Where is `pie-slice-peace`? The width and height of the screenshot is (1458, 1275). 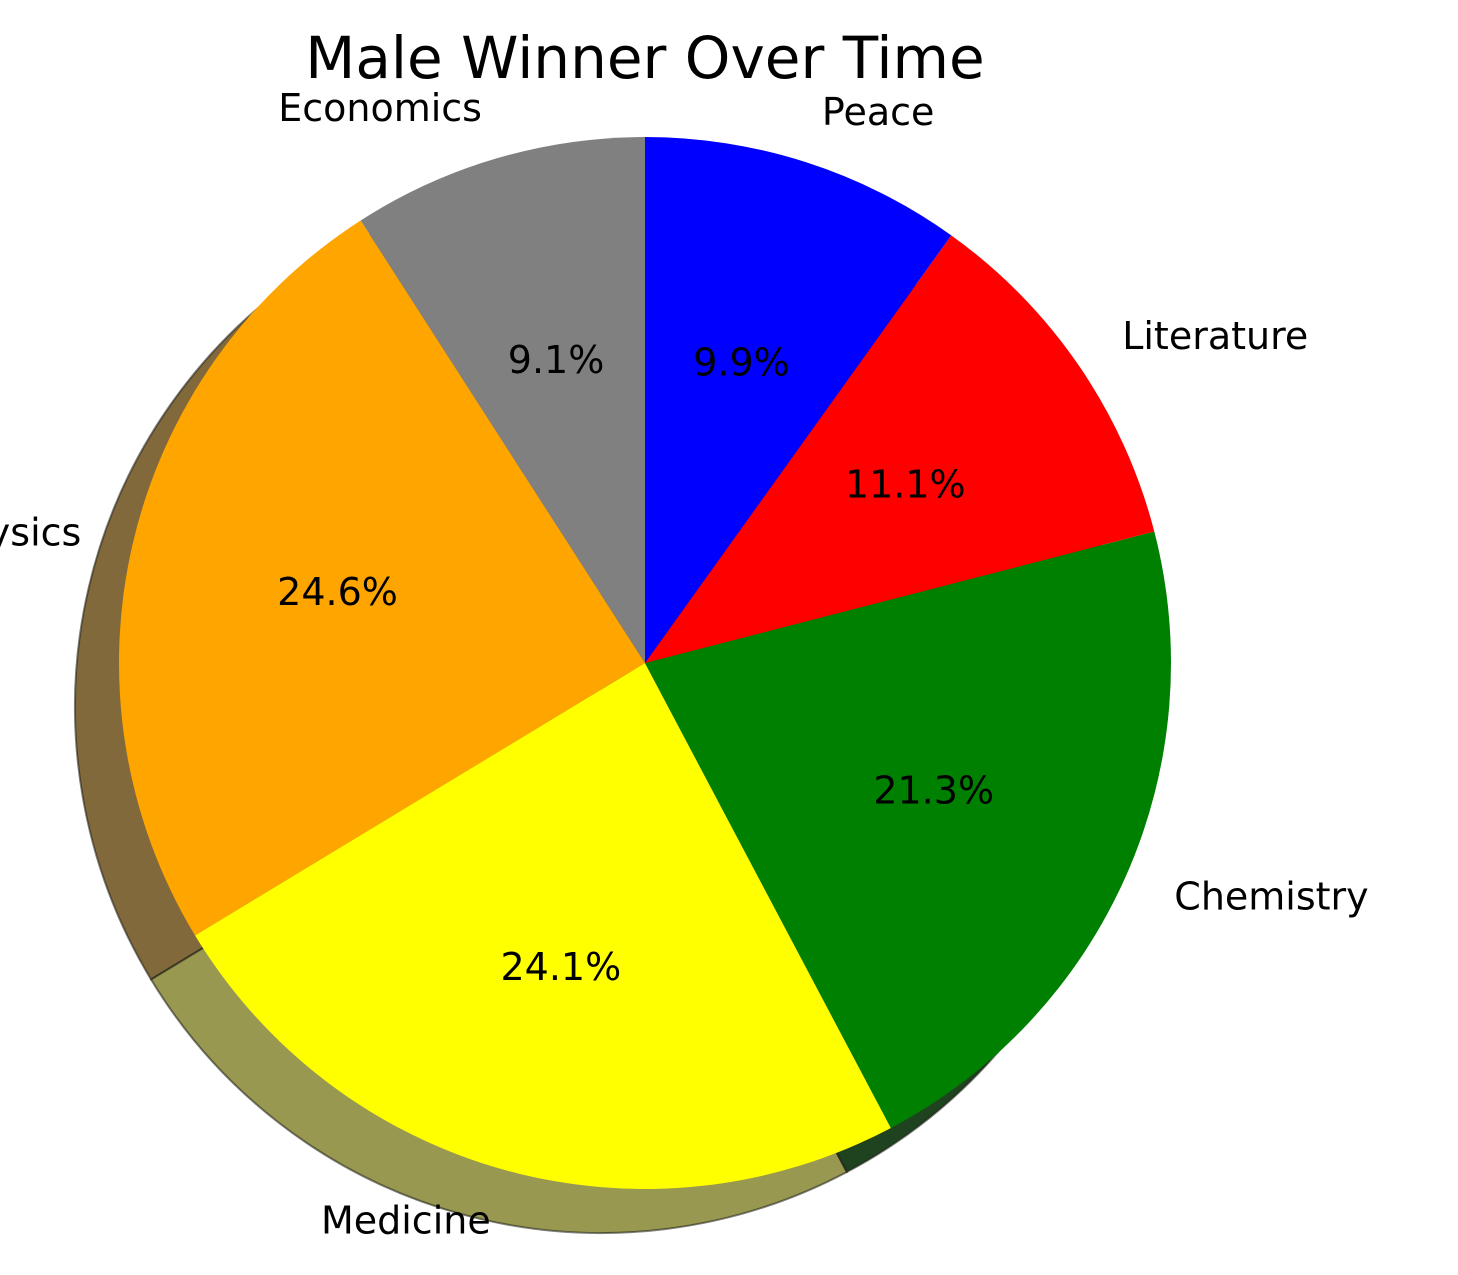 pie-slice-peace is located at coordinates (798, 400).